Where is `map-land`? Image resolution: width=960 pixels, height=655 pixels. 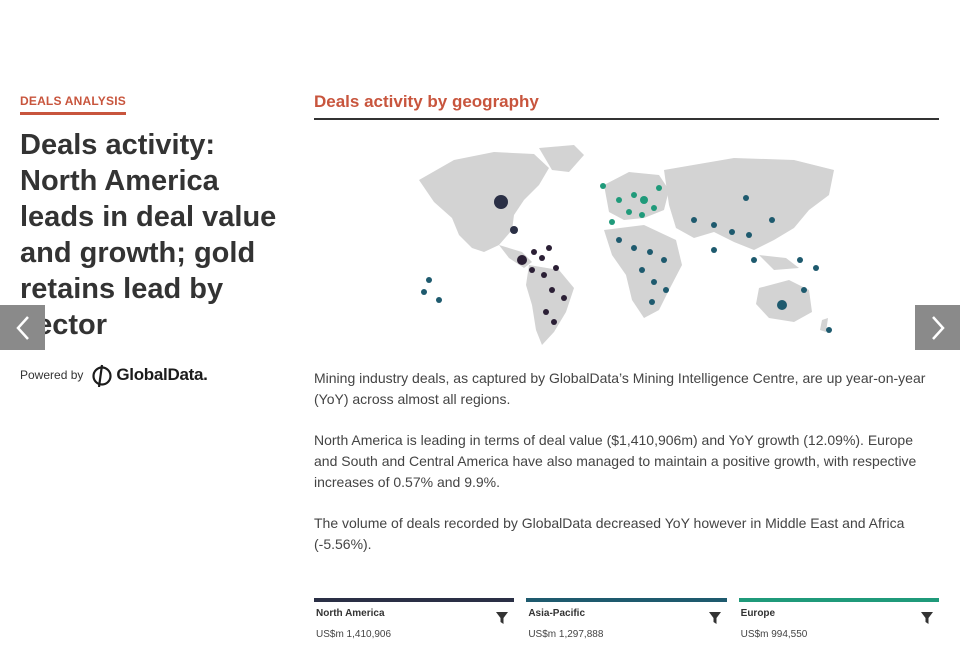 map-land is located at coordinates (626, 245).